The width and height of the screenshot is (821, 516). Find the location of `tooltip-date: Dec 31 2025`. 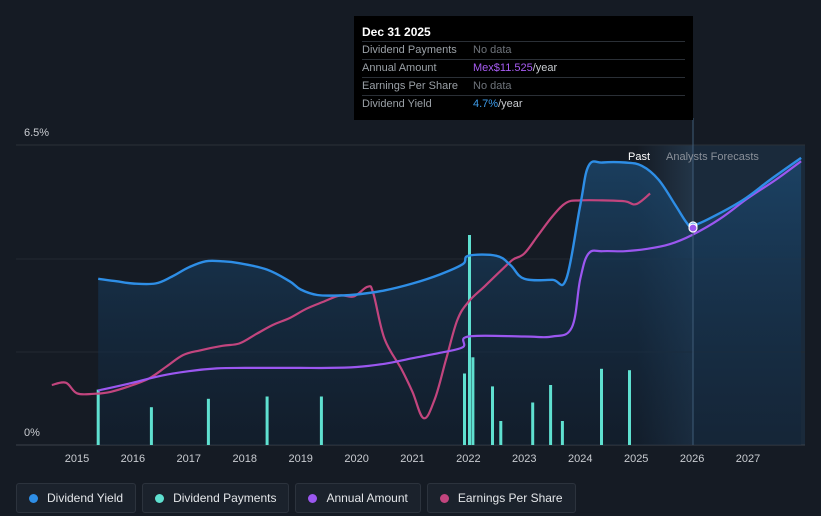

tooltip-date: Dec 31 2025 is located at coordinates (396, 32).